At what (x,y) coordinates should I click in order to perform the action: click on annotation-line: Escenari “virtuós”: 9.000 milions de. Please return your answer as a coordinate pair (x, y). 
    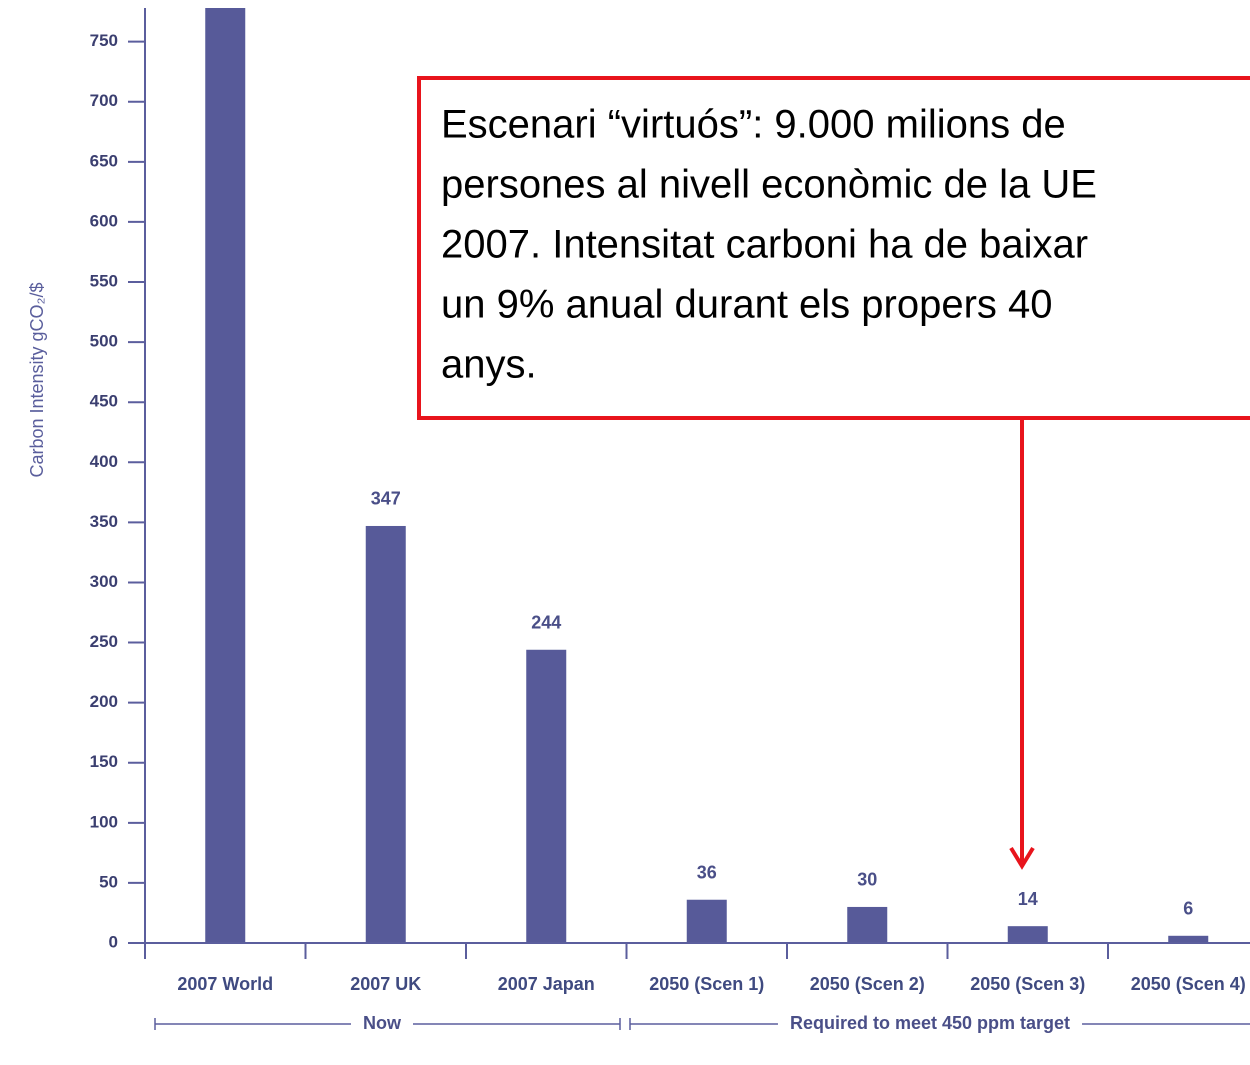
    Looking at the image, I should click on (753, 125).